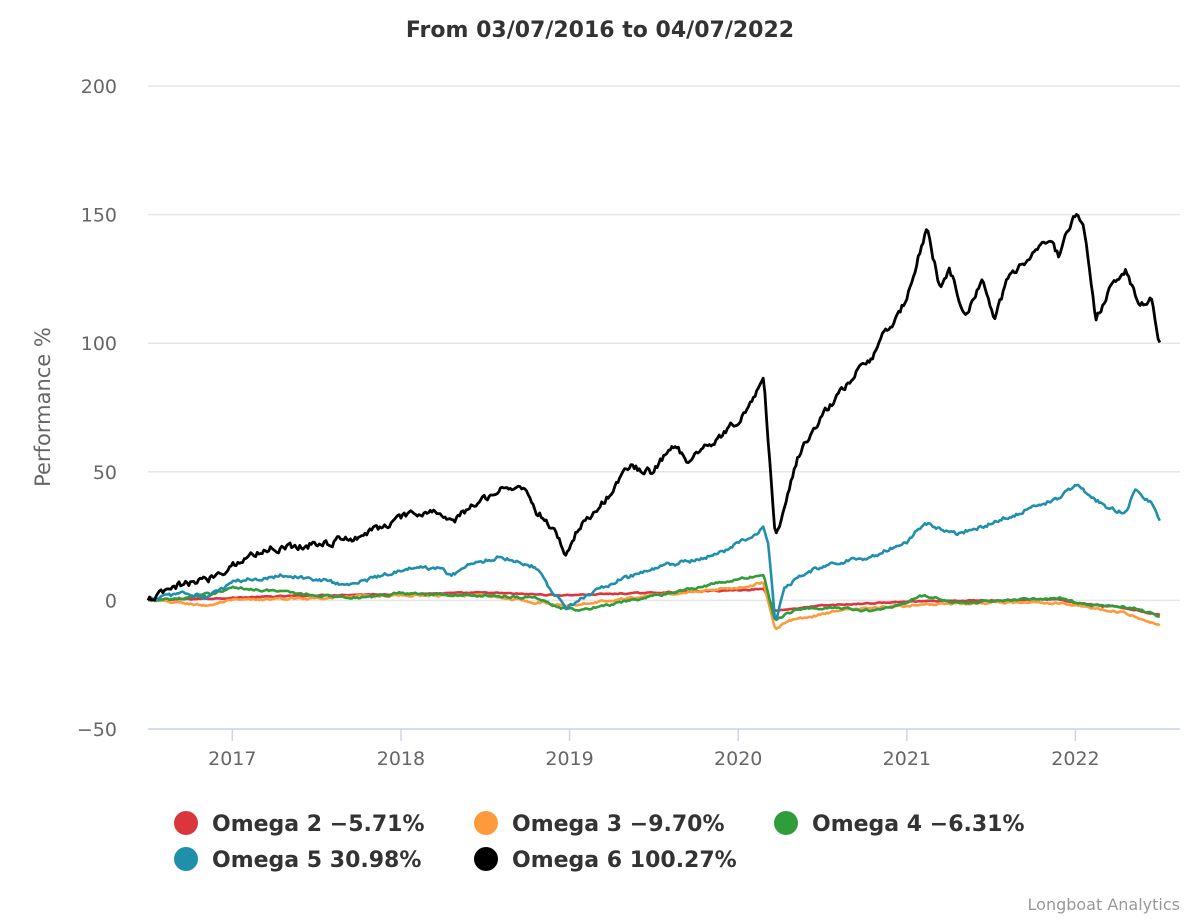  What do you see at coordinates (1104, 904) in the screenshot?
I see `credit: Longboat Analytics` at bounding box center [1104, 904].